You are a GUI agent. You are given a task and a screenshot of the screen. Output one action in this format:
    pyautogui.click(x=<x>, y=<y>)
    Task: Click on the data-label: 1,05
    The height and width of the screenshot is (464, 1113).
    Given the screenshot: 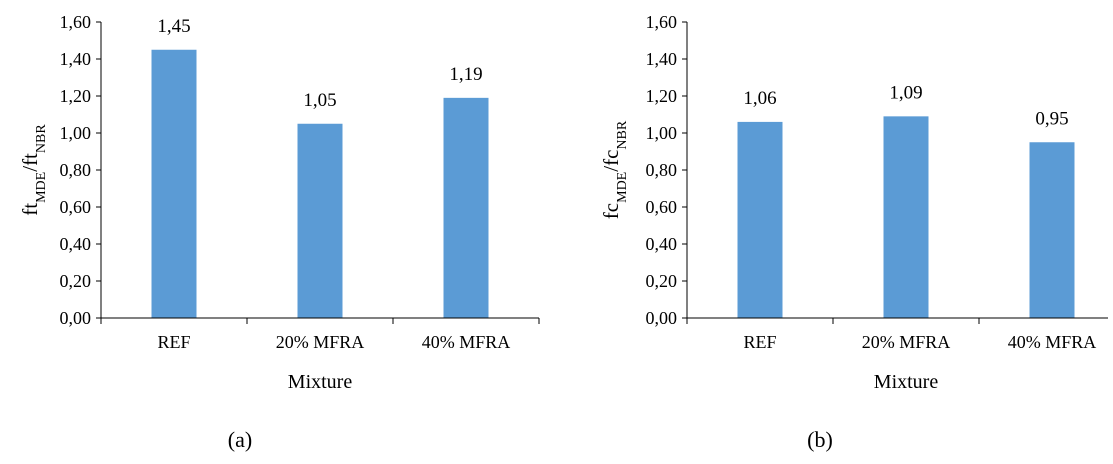 What is the action you would take?
    pyautogui.click(x=319, y=100)
    